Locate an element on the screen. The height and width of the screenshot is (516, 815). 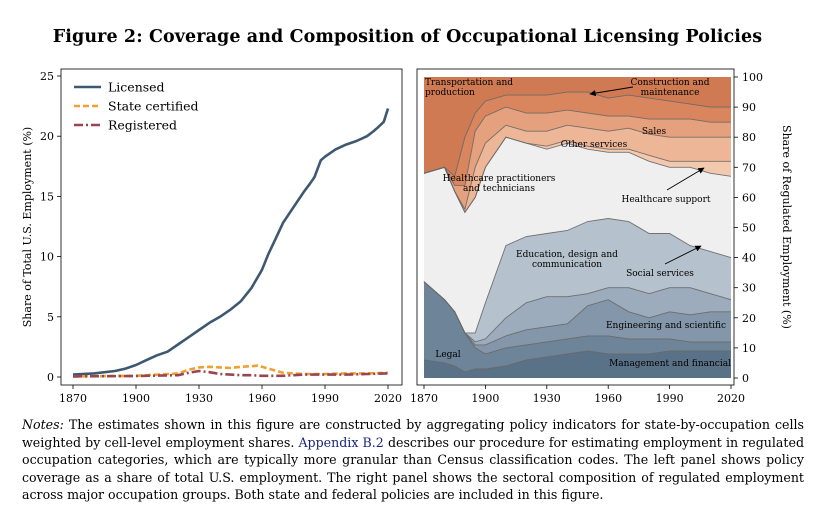
area-education-design-and-communication is located at coordinates (577, 280).